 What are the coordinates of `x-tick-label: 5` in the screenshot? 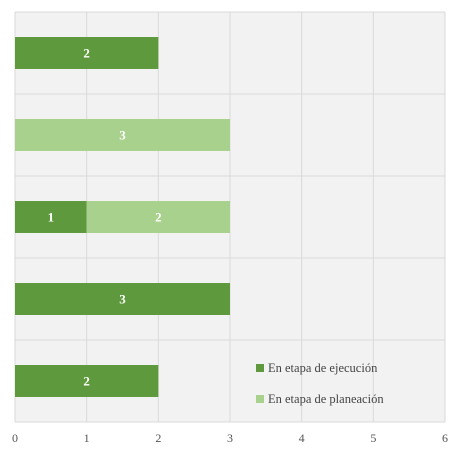 It's located at (373, 438).